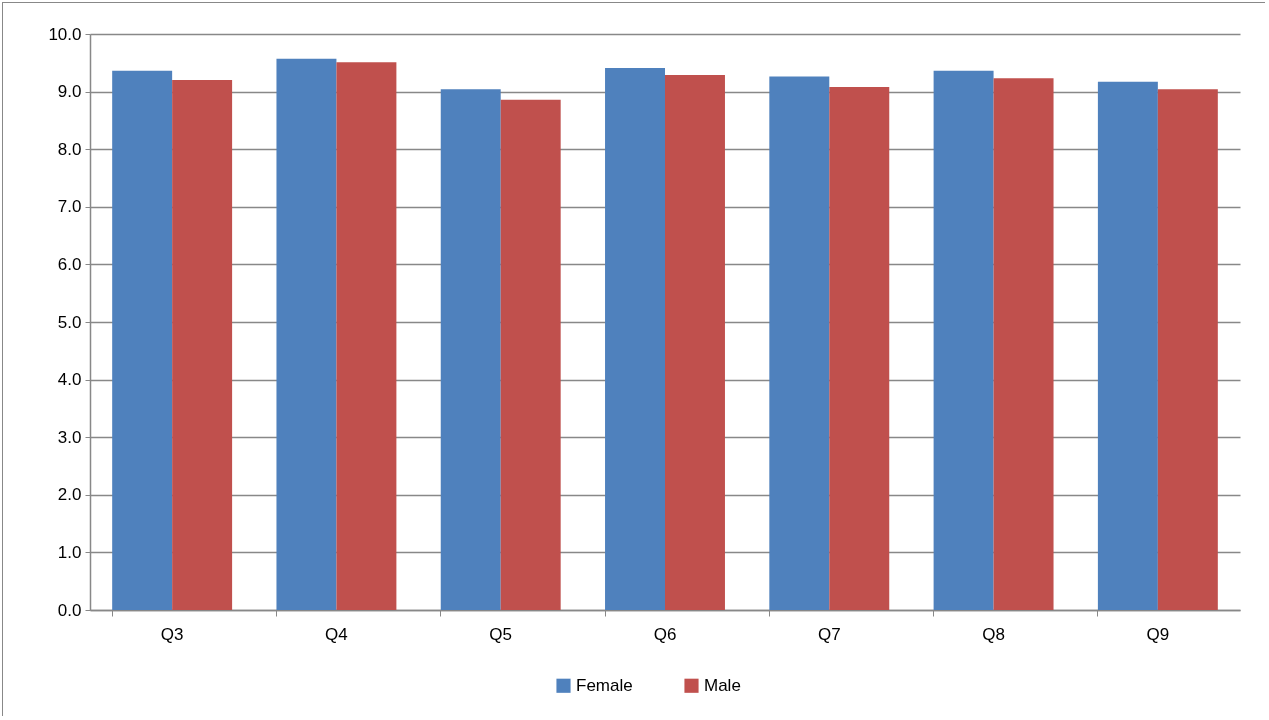 The image size is (1269, 720). I want to click on x-tick-label: Q3, so click(172, 634).